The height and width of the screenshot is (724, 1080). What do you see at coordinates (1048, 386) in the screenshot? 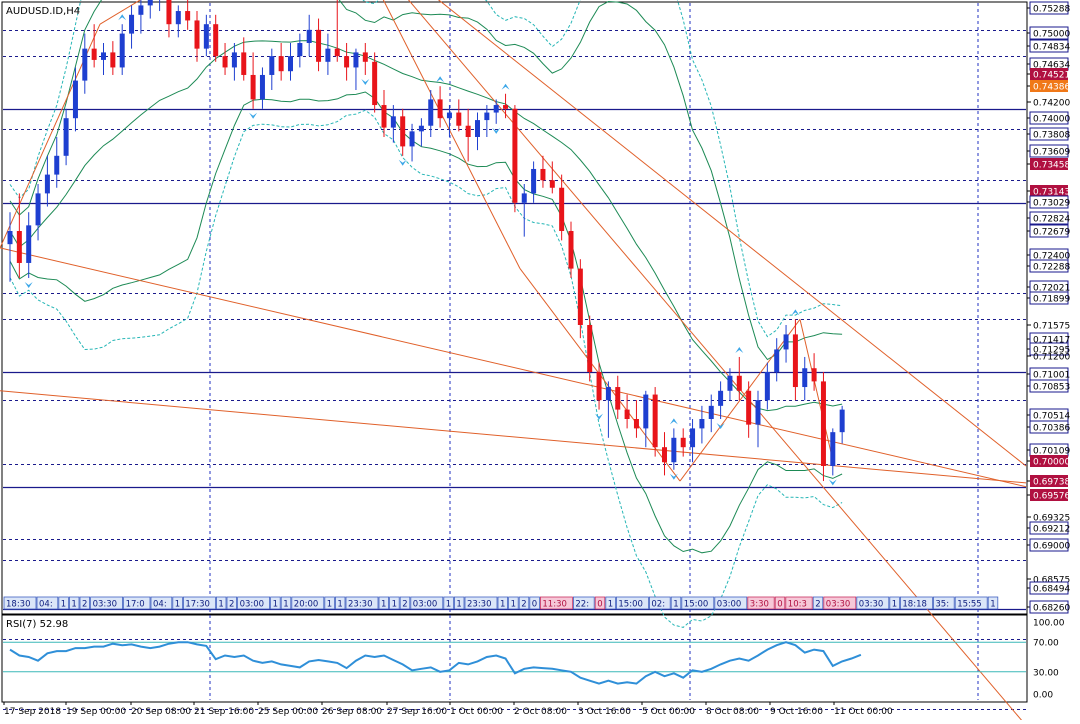
I see `price-label: 0.70853` at bounding box center [1048, 386].